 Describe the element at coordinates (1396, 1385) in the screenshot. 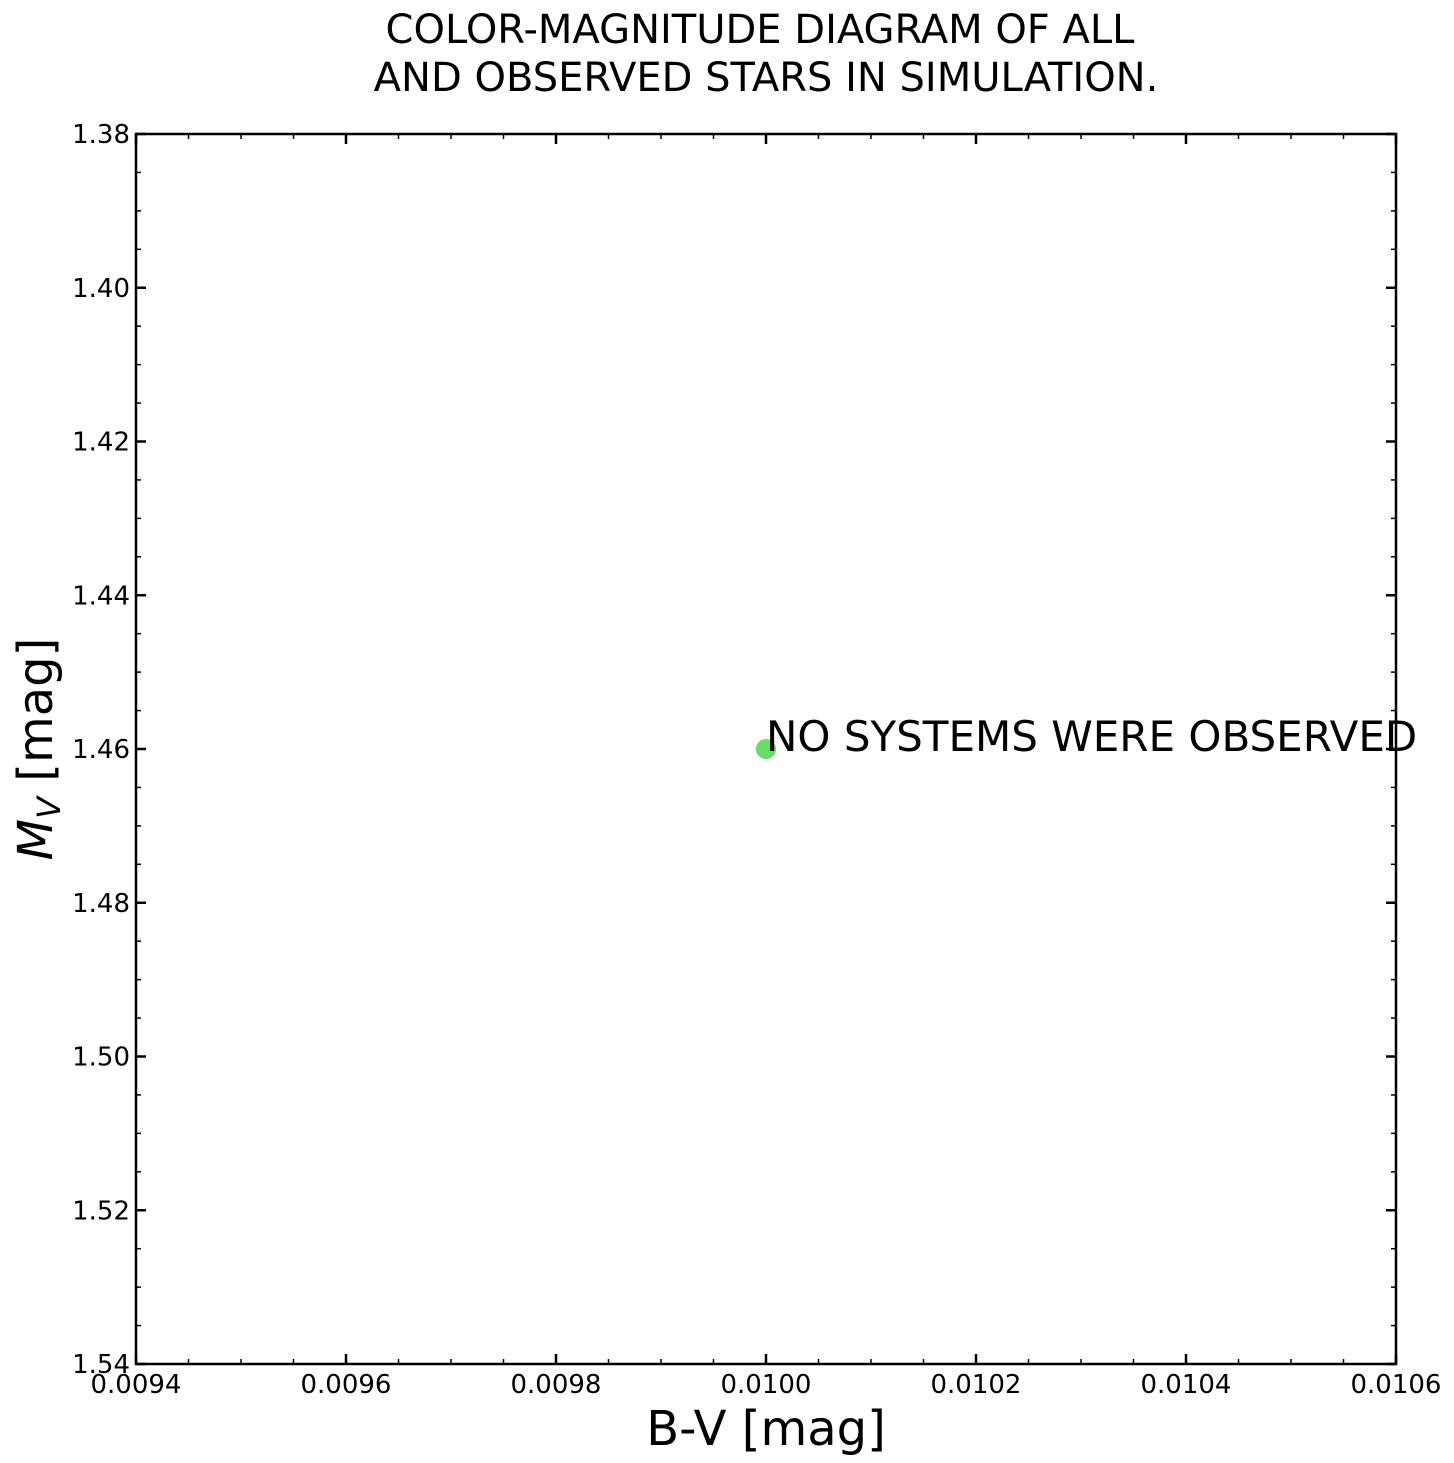

I see `x-tick-label: 0.0106` at that location.